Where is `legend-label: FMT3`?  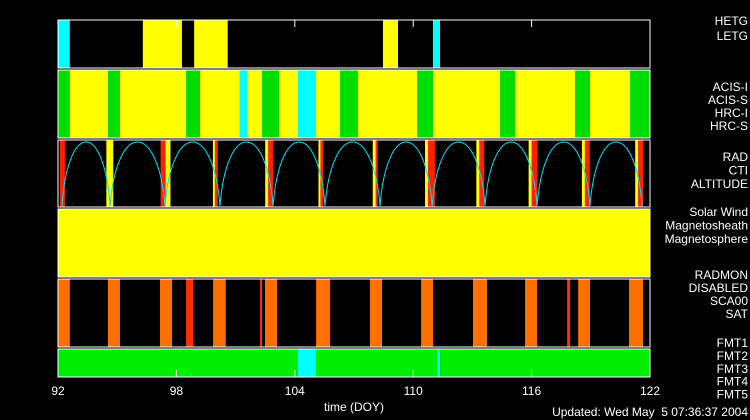 legend-label: FMT3 is located at coordinates (733, 369).